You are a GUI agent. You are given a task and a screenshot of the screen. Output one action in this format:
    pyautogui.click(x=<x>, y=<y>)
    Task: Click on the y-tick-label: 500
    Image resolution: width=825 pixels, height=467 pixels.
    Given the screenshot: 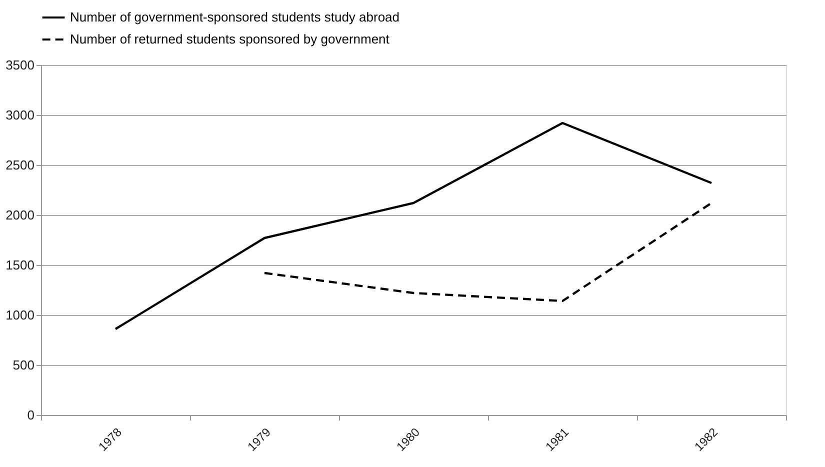 What is the action you would take?
    pyautogui.click(x=23, y=365)
    